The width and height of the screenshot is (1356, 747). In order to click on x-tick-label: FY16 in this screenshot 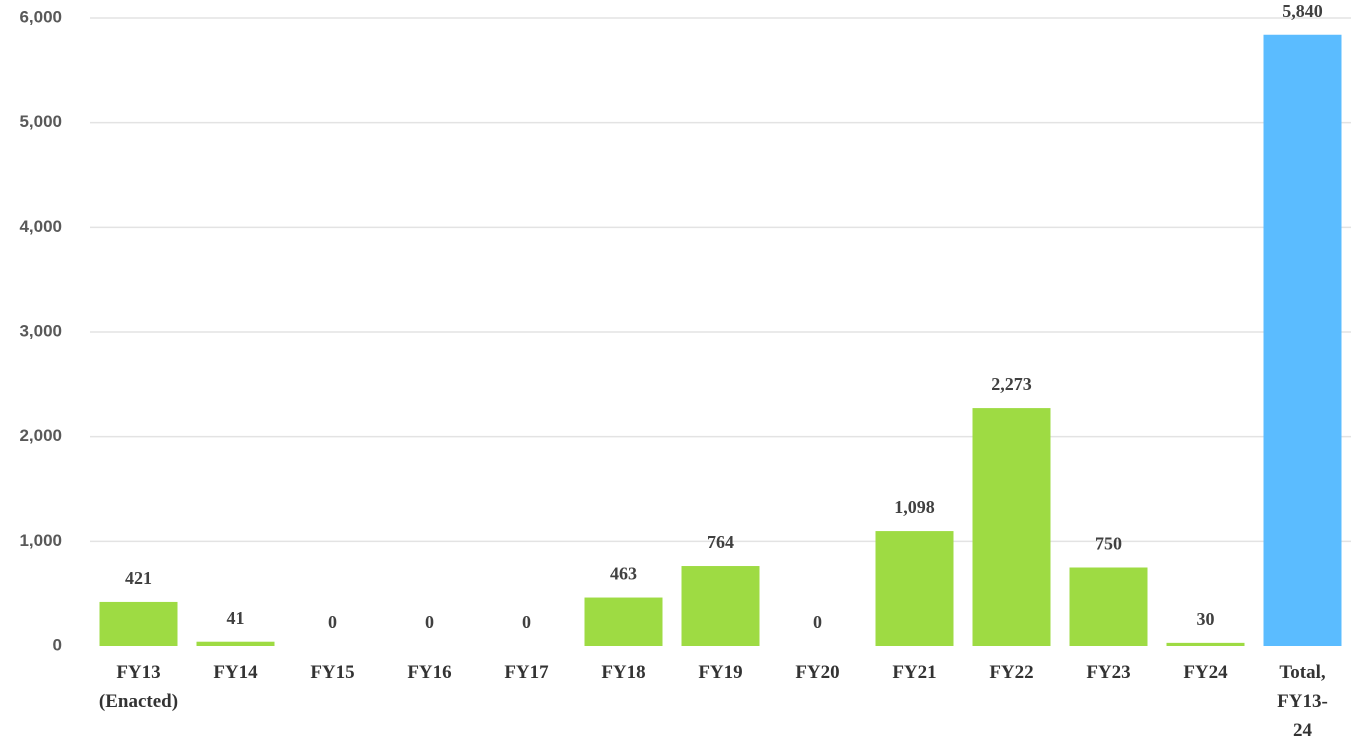, I will do `click(429, 672)`.